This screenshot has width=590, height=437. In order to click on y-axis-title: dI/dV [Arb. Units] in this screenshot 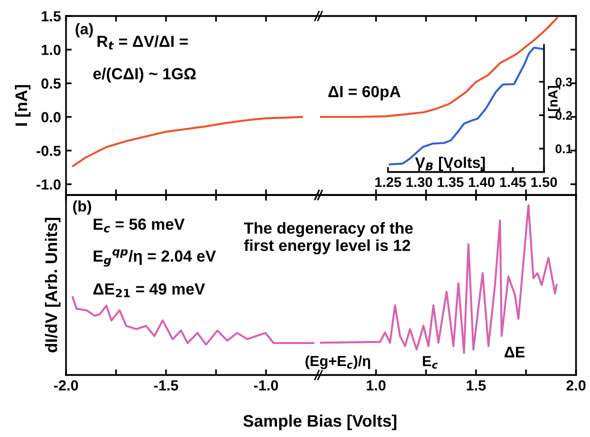, I will do `click(52, 285)`.